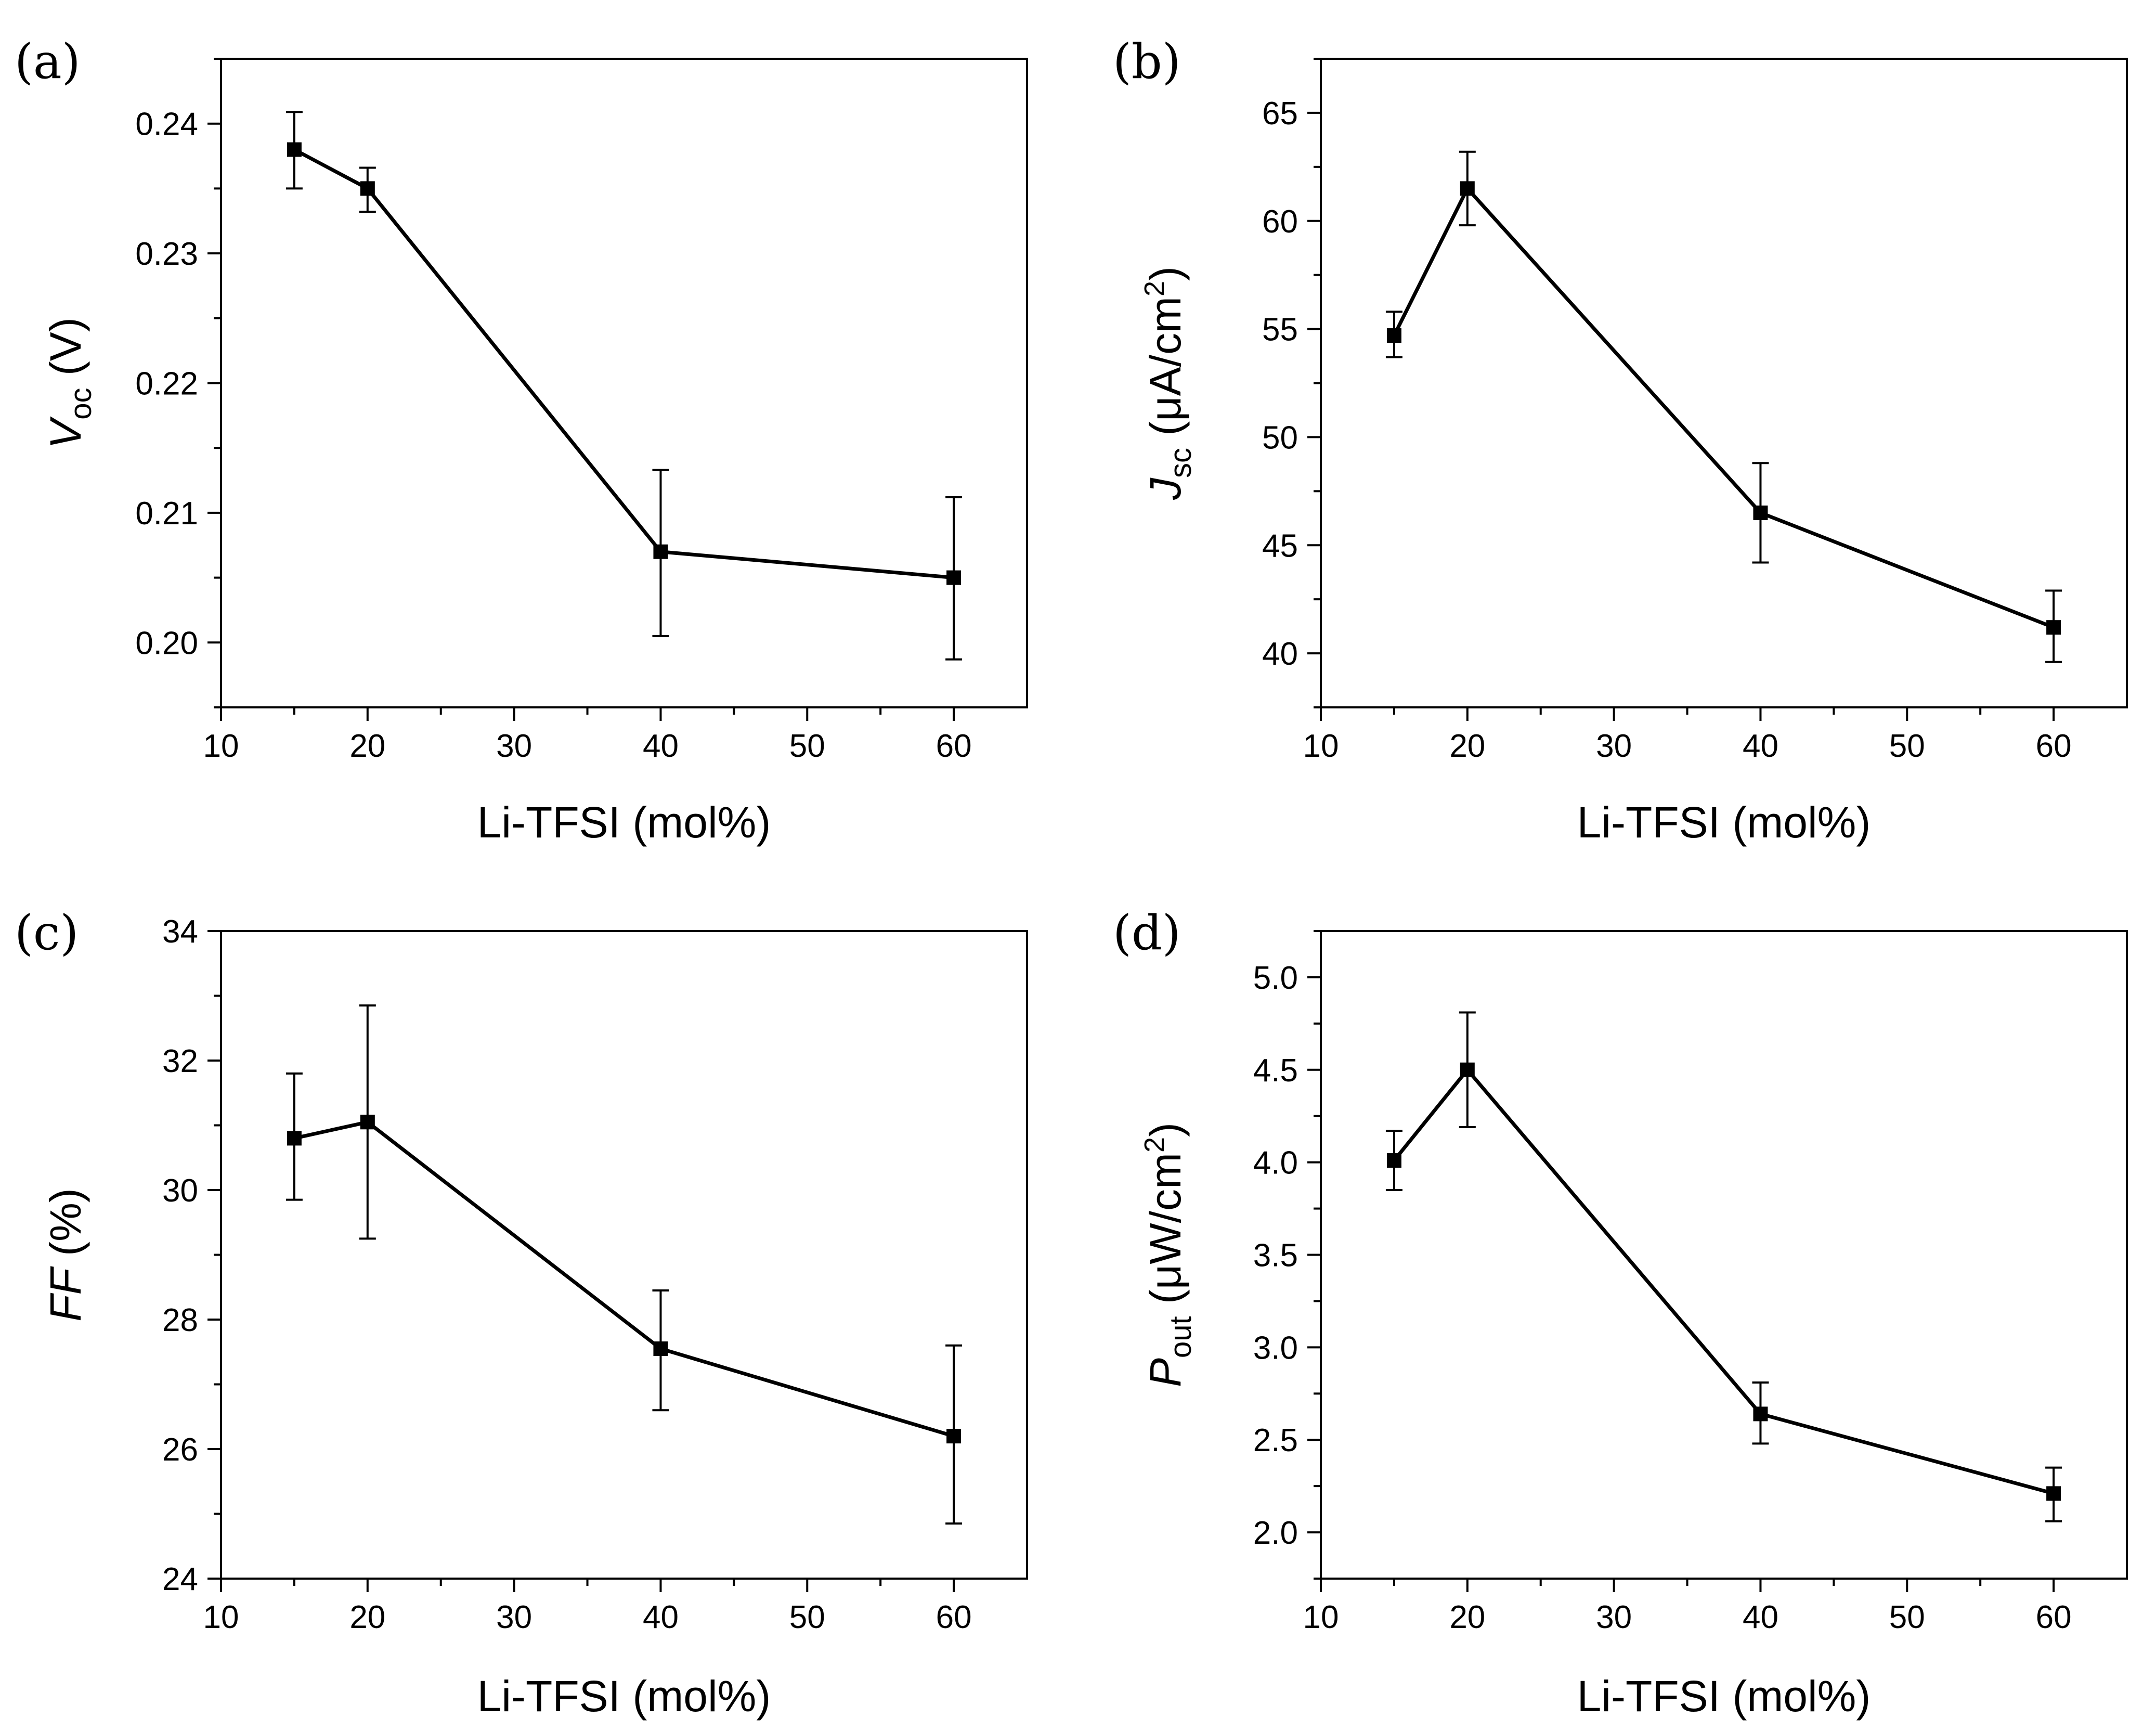  What do you see at coordinates (1280, 546) in the screenshot?
I see `y-tick-label: 45` at bounding box center [1280, 546].